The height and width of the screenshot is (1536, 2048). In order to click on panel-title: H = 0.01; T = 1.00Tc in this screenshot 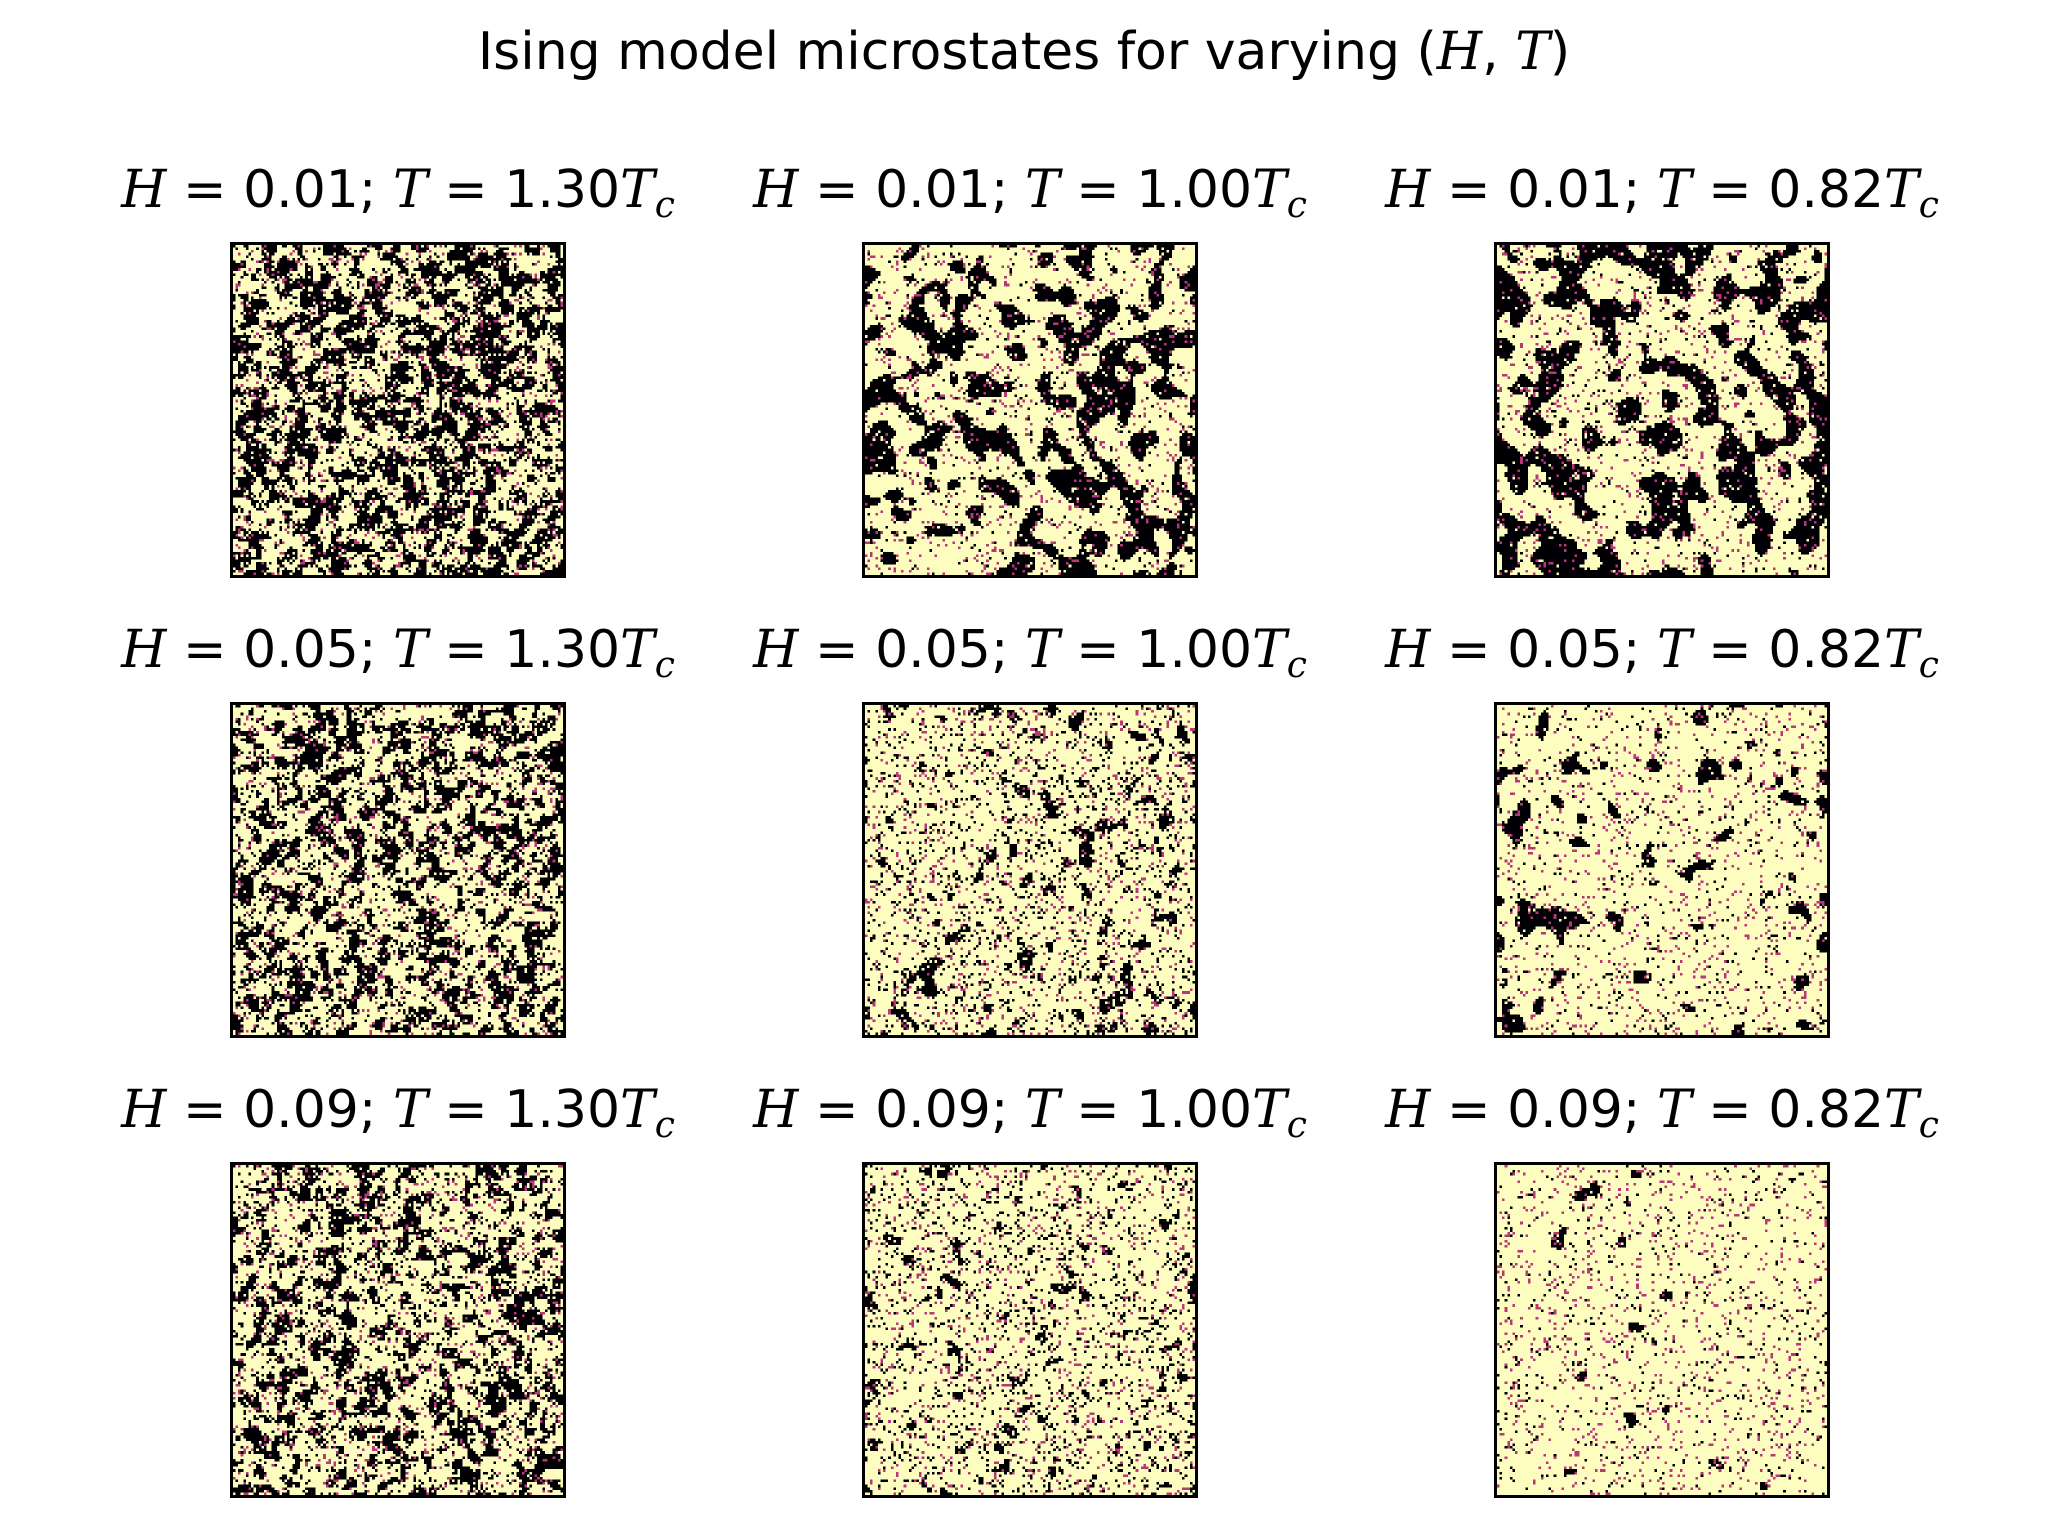, I will do `click(1030, 192)`.